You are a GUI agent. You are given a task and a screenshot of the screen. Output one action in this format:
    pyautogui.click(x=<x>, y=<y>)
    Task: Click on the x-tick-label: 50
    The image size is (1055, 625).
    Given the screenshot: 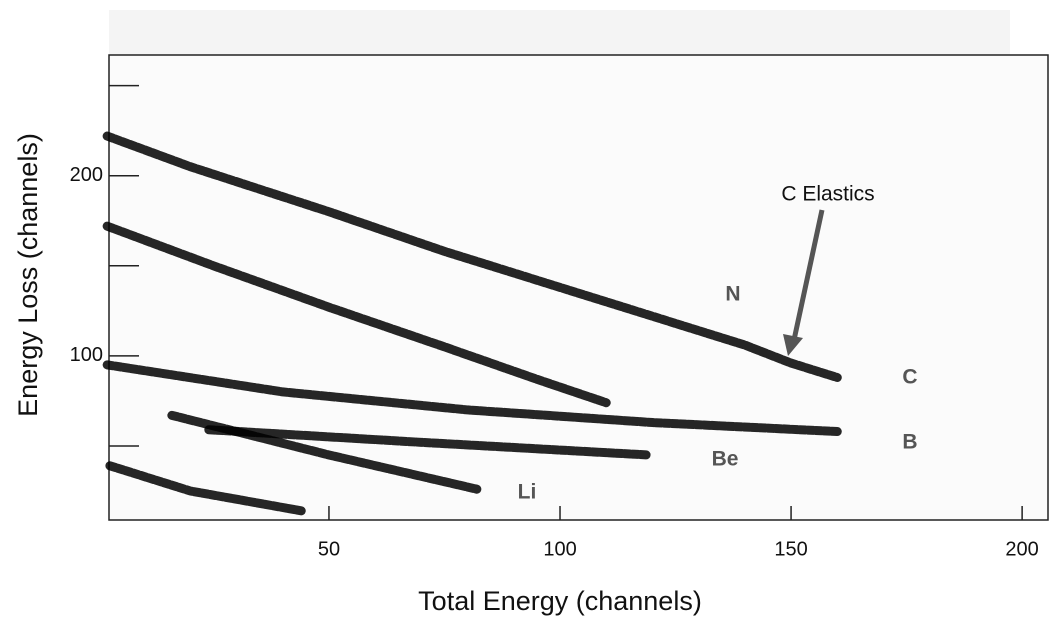 What is the action you would take?
    pyautogui.click(x=329, y=549)
    